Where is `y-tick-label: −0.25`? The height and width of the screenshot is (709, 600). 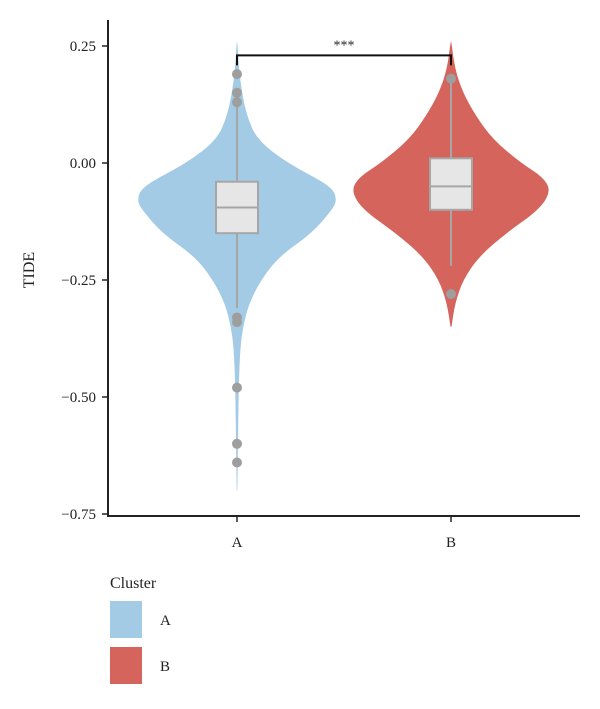
y-tick-label: −0.25 is located at coordinates (78, 281).